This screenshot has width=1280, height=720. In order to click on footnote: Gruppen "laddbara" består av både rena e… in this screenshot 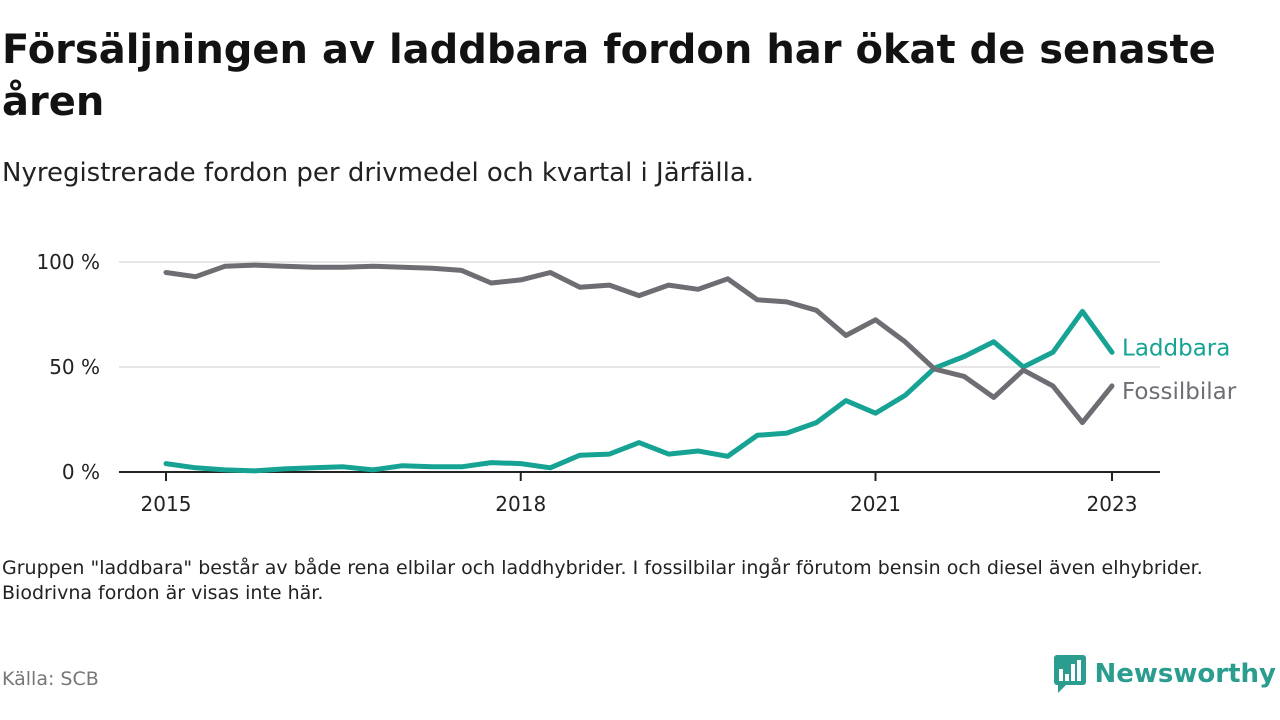, I will do `click(602, 580)`.